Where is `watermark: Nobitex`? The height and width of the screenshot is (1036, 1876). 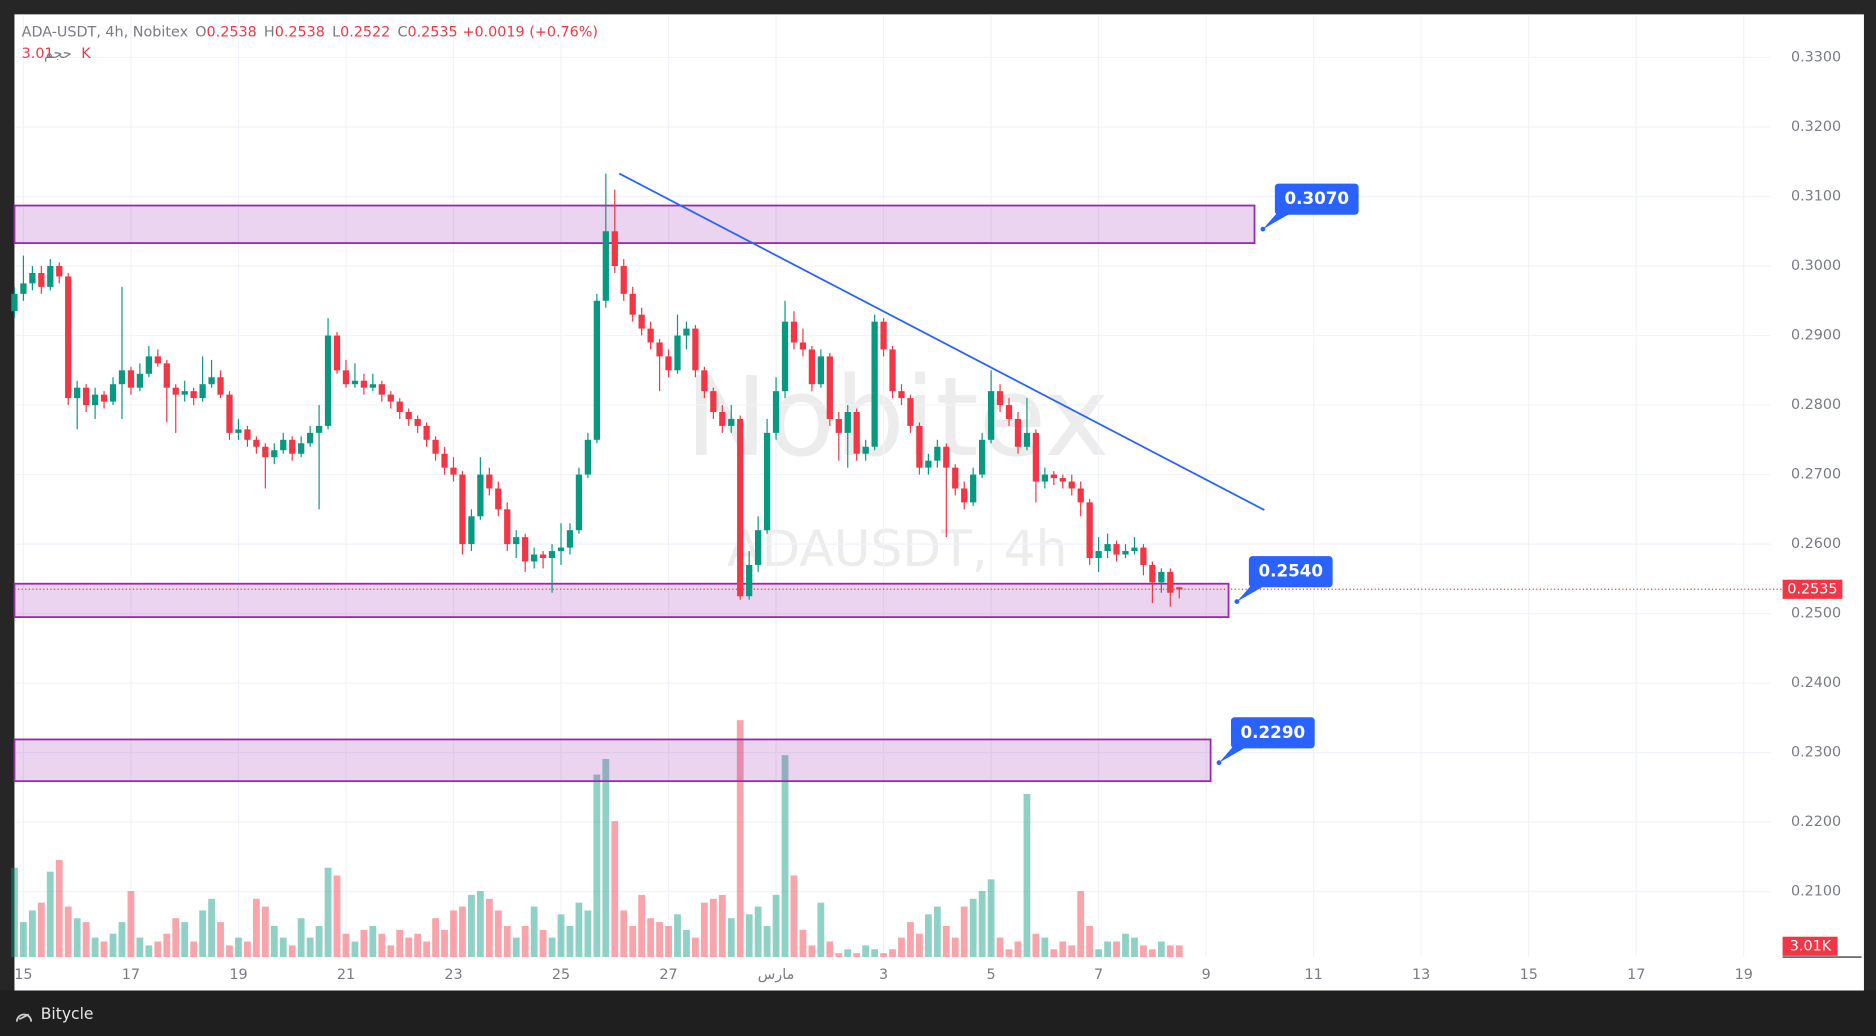 watermark: Nobitex is located at coordinates (897, 417).